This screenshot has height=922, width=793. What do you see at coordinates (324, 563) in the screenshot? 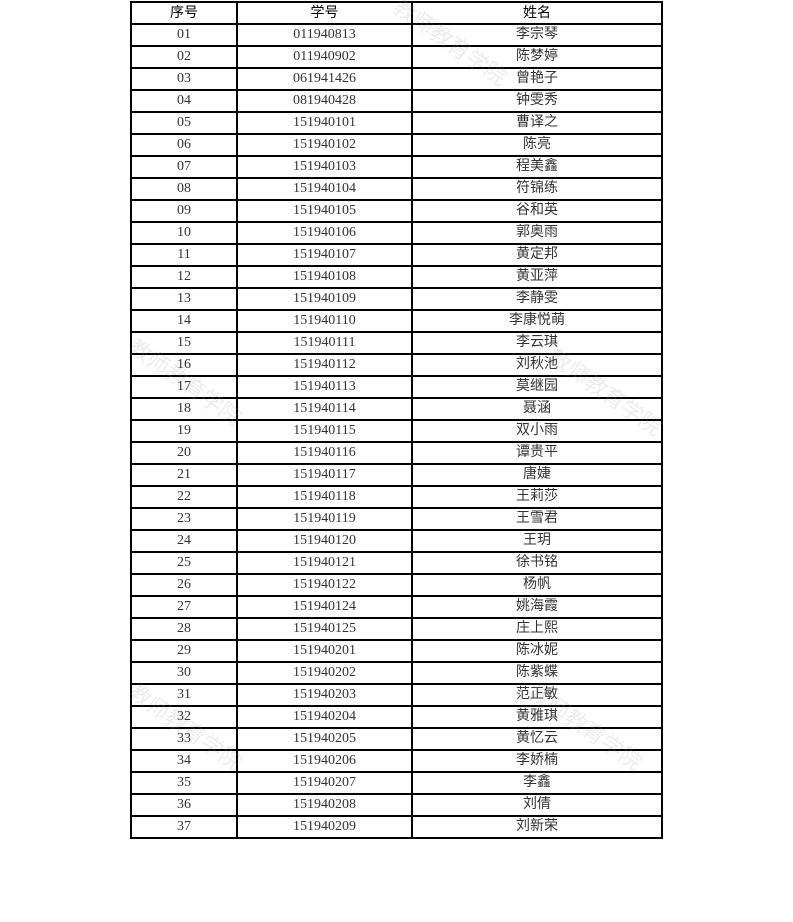
I see `student-id: 151940121` at bounding box center [324, 563].